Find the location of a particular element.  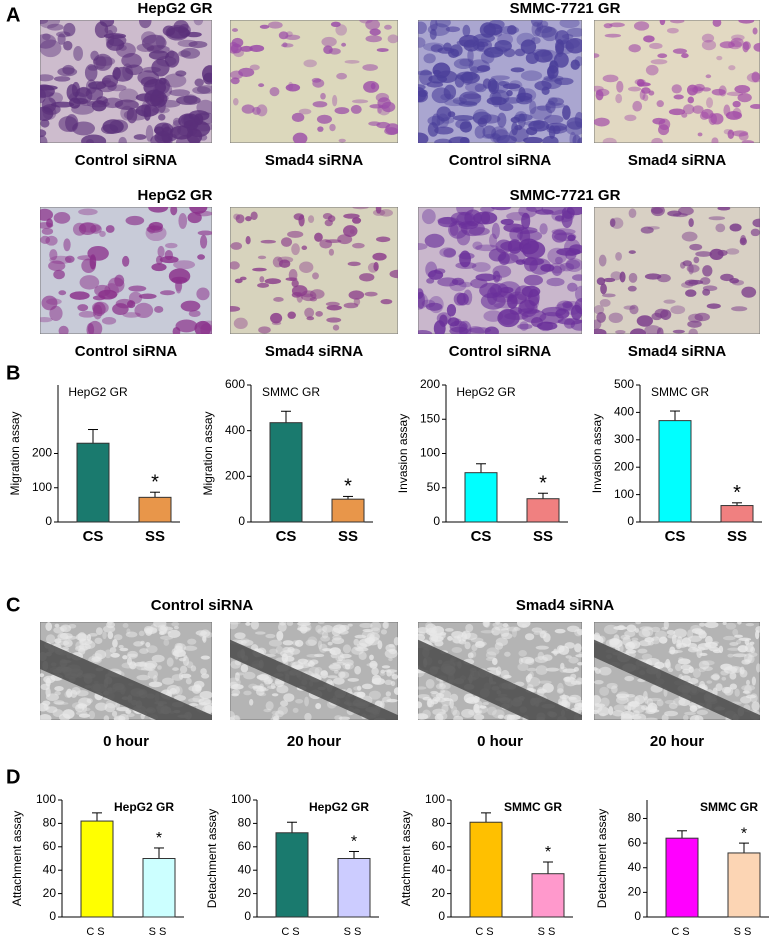

y-tick-label: 0 is located at coordinates (441, 916).